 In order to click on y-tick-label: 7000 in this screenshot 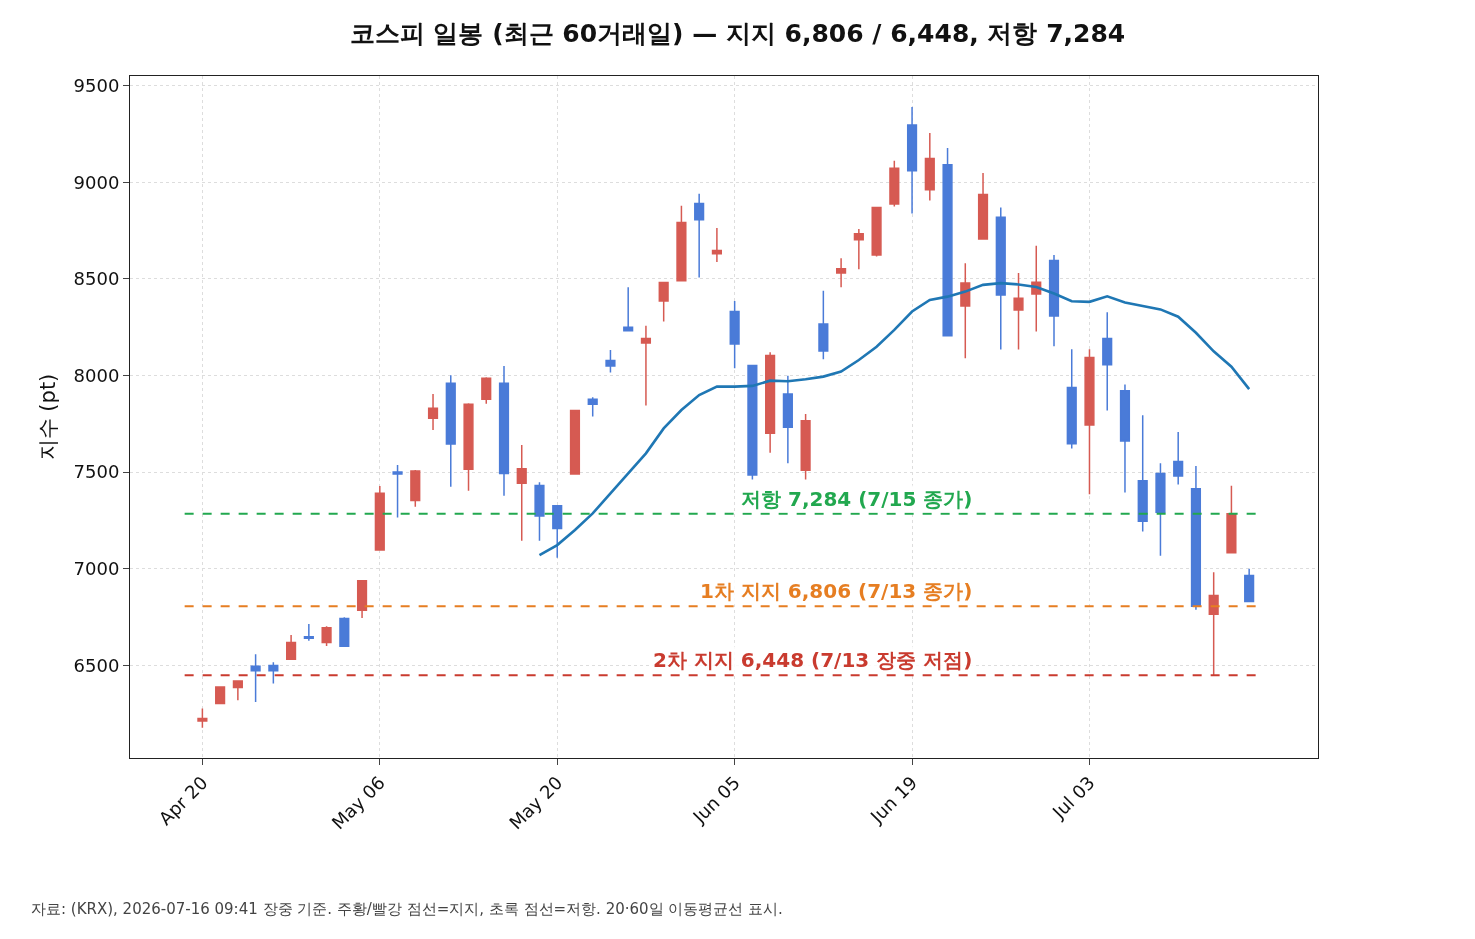, I will do `click(96, 568)`.